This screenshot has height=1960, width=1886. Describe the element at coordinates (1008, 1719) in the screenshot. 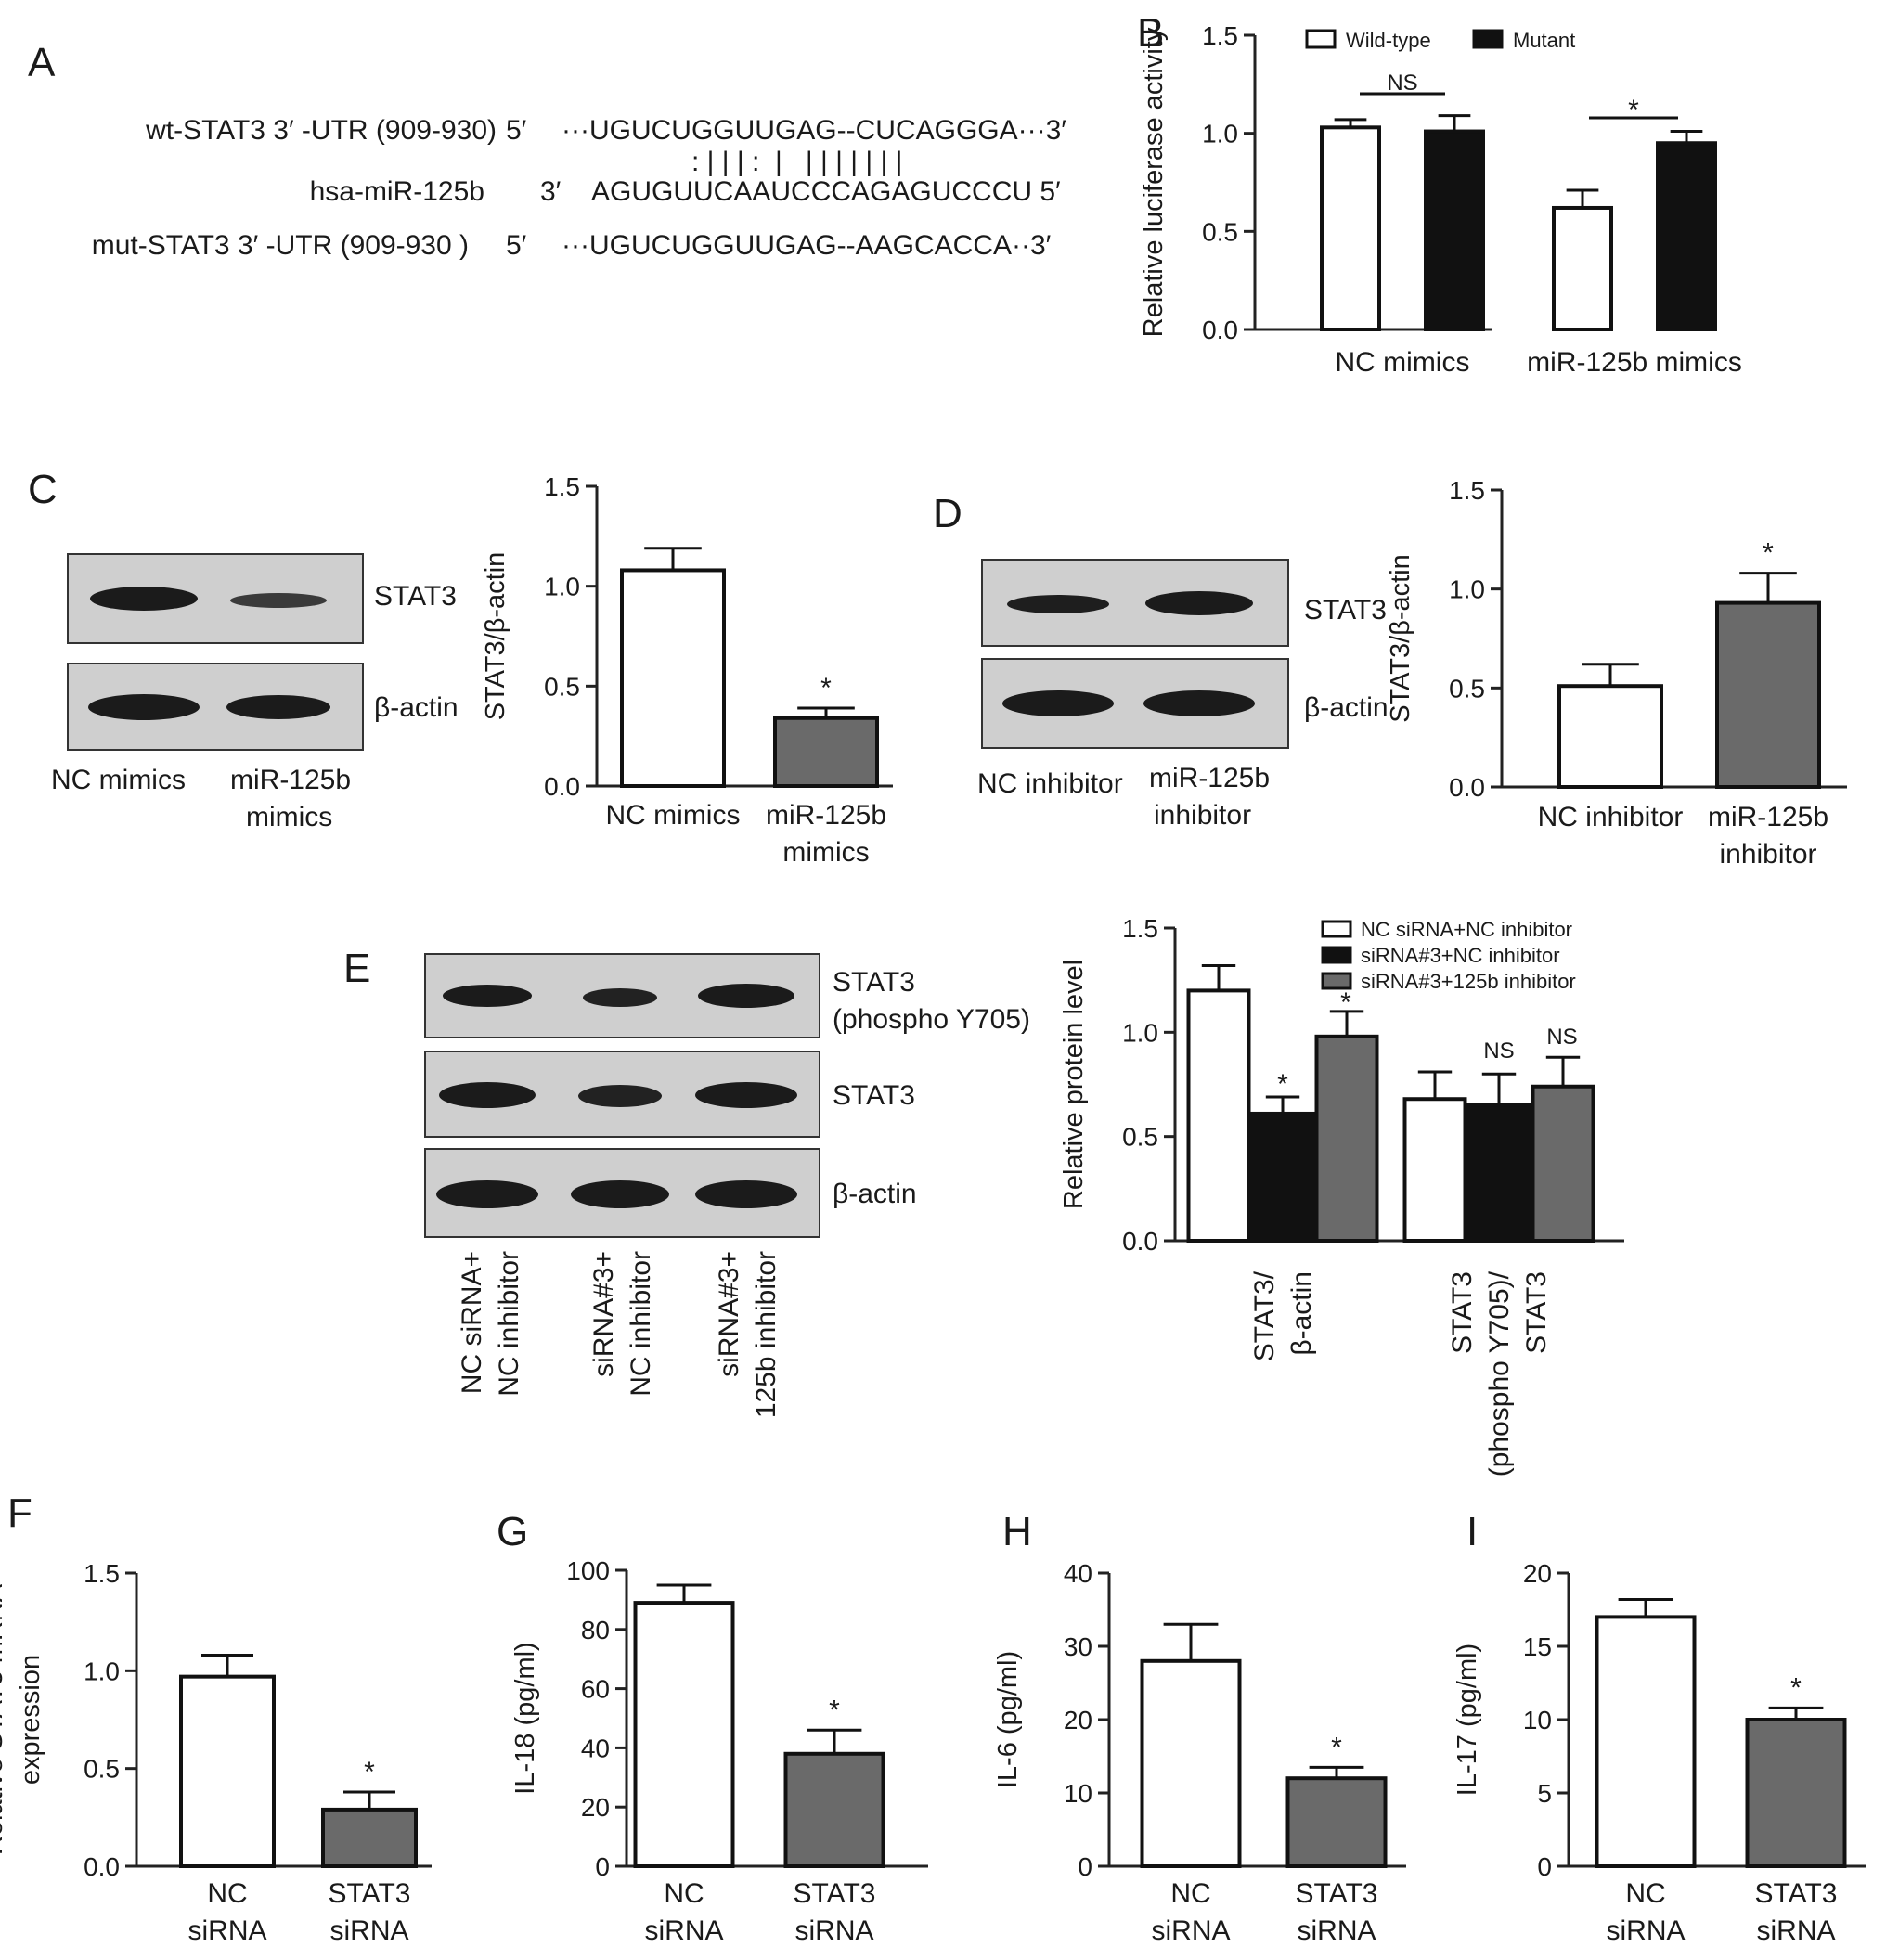

I see `h-y-label: IL-6 (pg/ml)` at that location.